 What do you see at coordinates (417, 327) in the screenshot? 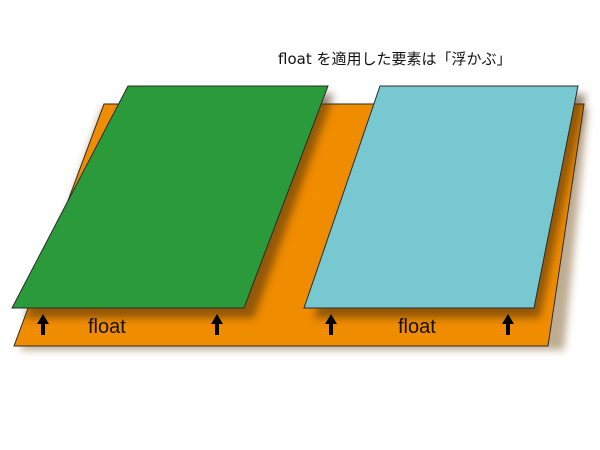
I see `float-label-right: float` at bounding box center [417, 327].